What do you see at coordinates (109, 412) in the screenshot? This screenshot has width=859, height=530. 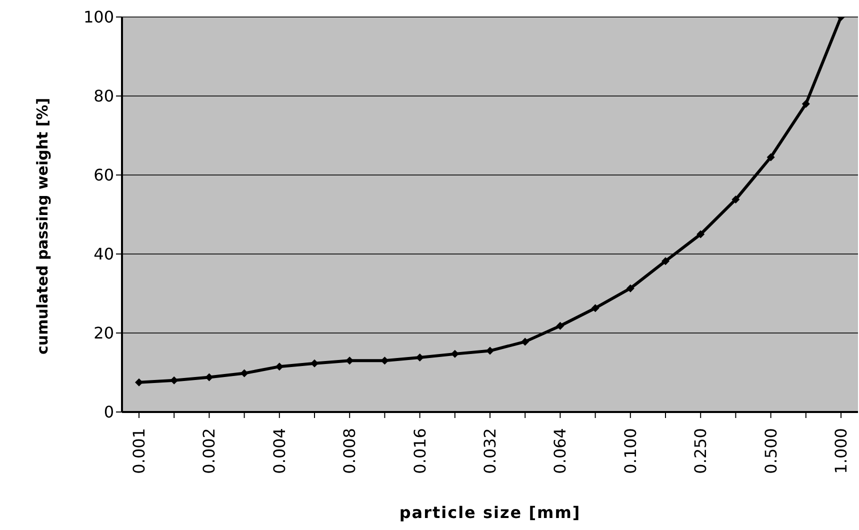 I see `y-tick-label: 0` at bounding box center [109, 412].